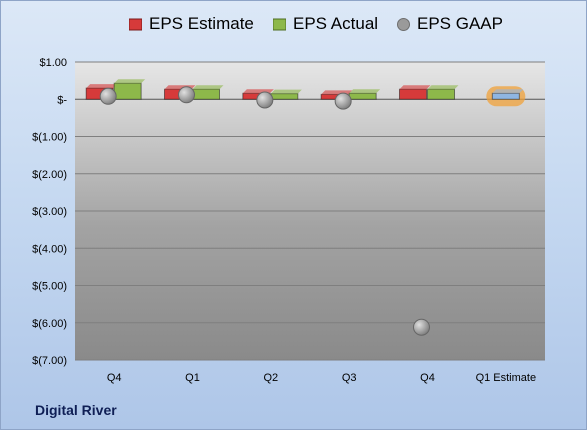  I want to click on legend-item-eps-estimate: EPS Estimate, so click(191, 24).